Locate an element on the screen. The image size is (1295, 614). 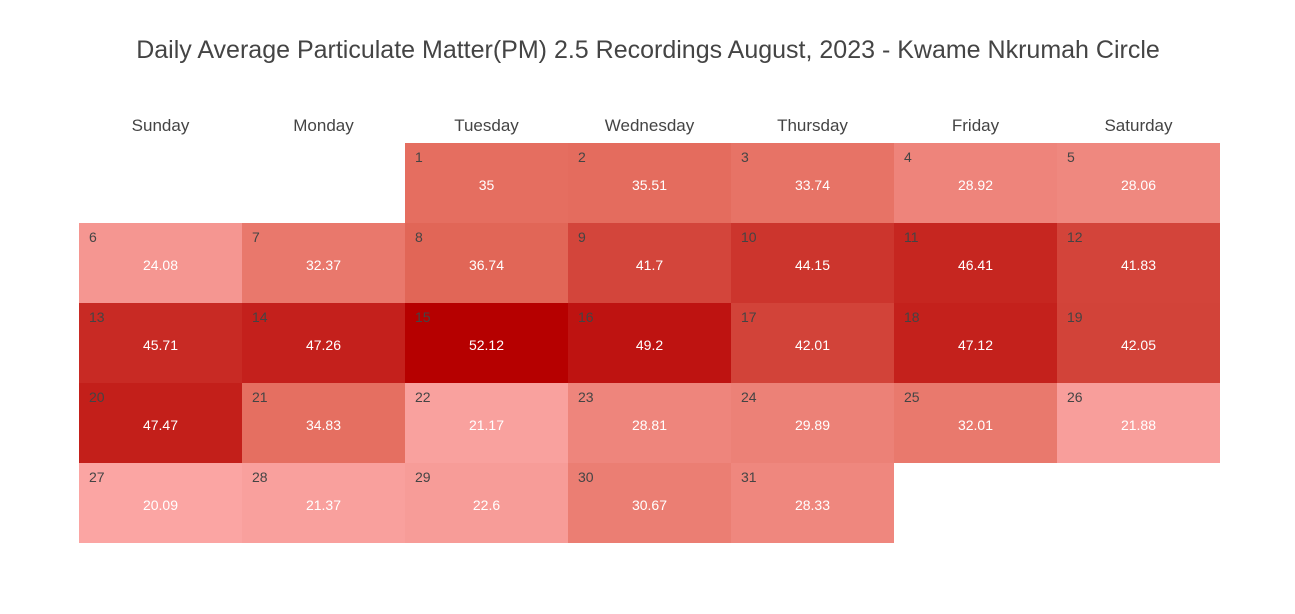
day-number-label: 17 is located at coordinates (749, 317).